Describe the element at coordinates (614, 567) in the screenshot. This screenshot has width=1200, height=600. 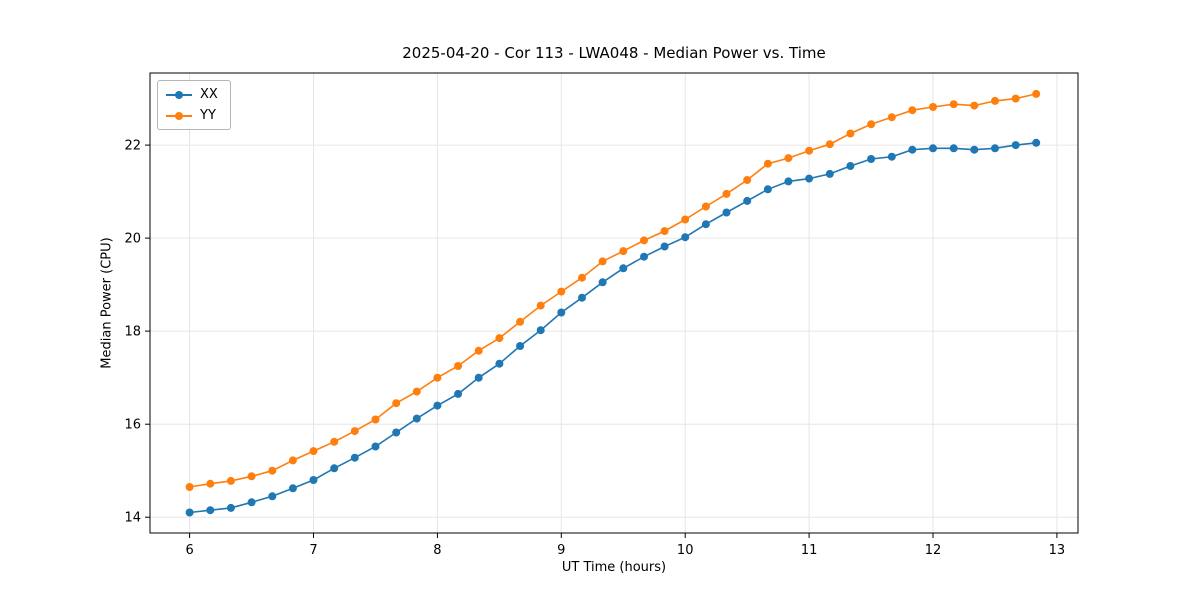
I see `x-axis-label: UT Time (hours)` at that location.